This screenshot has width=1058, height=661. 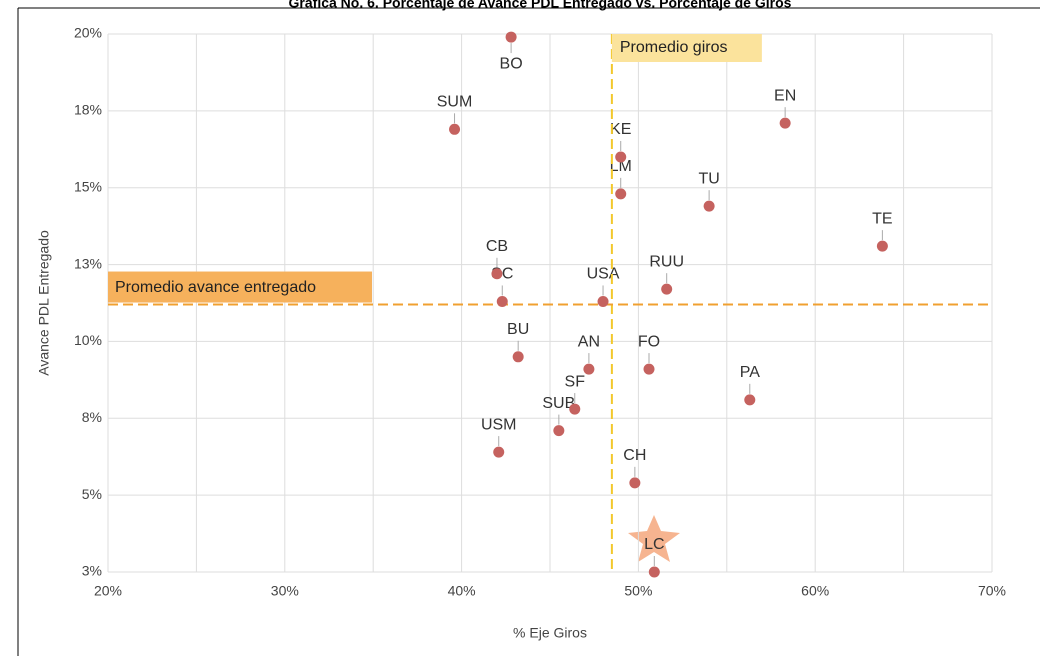 What do you see at coordinates (518, 329) in the screenshot?
I see `point-label: BU` at bounding box center [518, 329].